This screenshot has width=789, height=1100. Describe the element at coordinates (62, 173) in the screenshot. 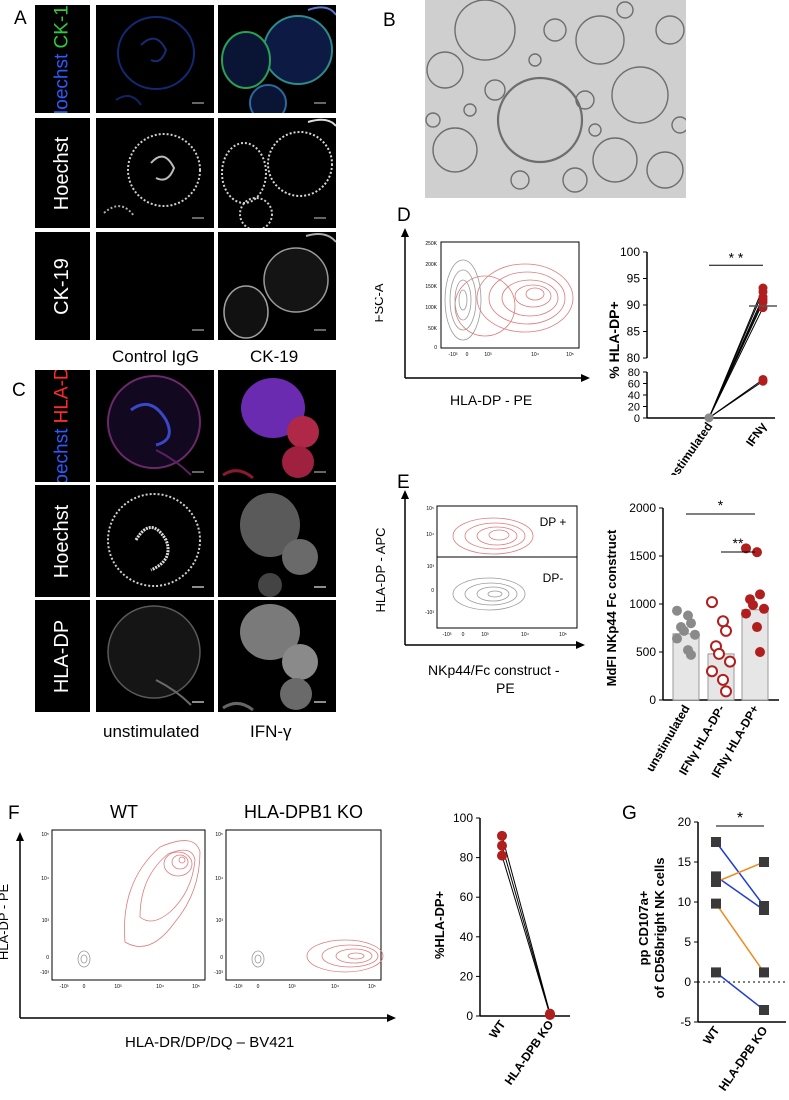

I see `label-hoechst: Hoechst` at that location.